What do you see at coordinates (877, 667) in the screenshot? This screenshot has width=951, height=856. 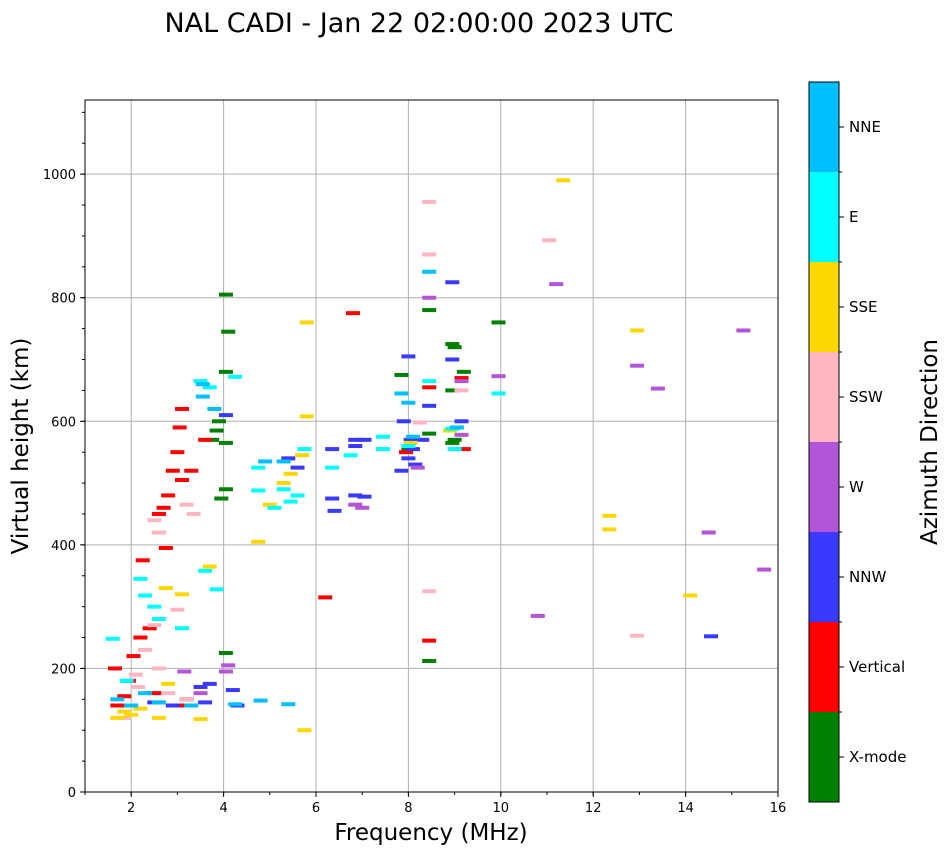 I see `colorbar-tick-label: Vertical` at bounding box center [877, 667].